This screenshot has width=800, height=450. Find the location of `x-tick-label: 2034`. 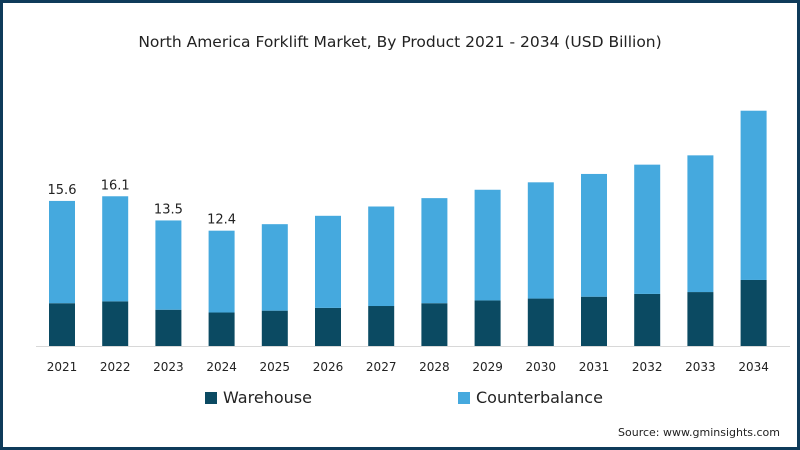

x-tick-label: 2034 is located at coordinates (753, 367).